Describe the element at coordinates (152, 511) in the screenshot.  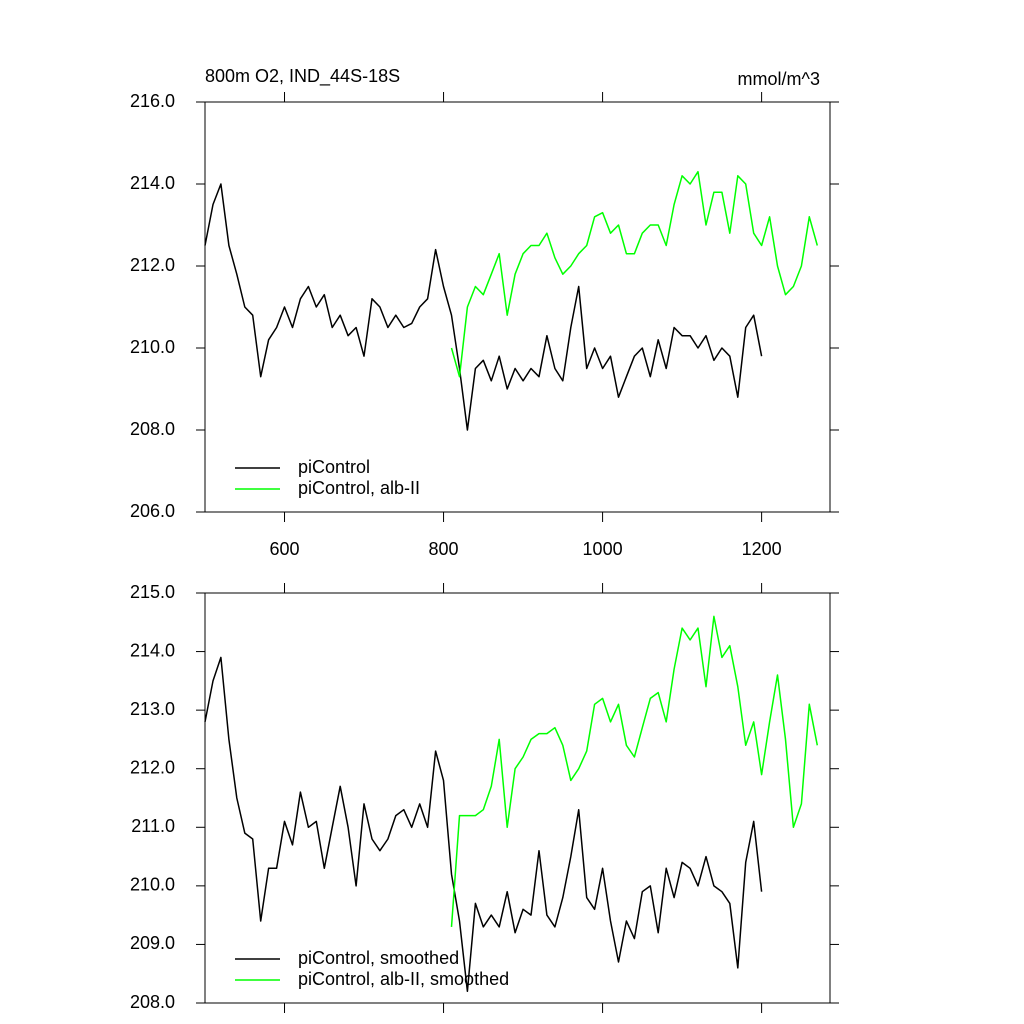
I see `y-tick-label: 206.0` at that location.